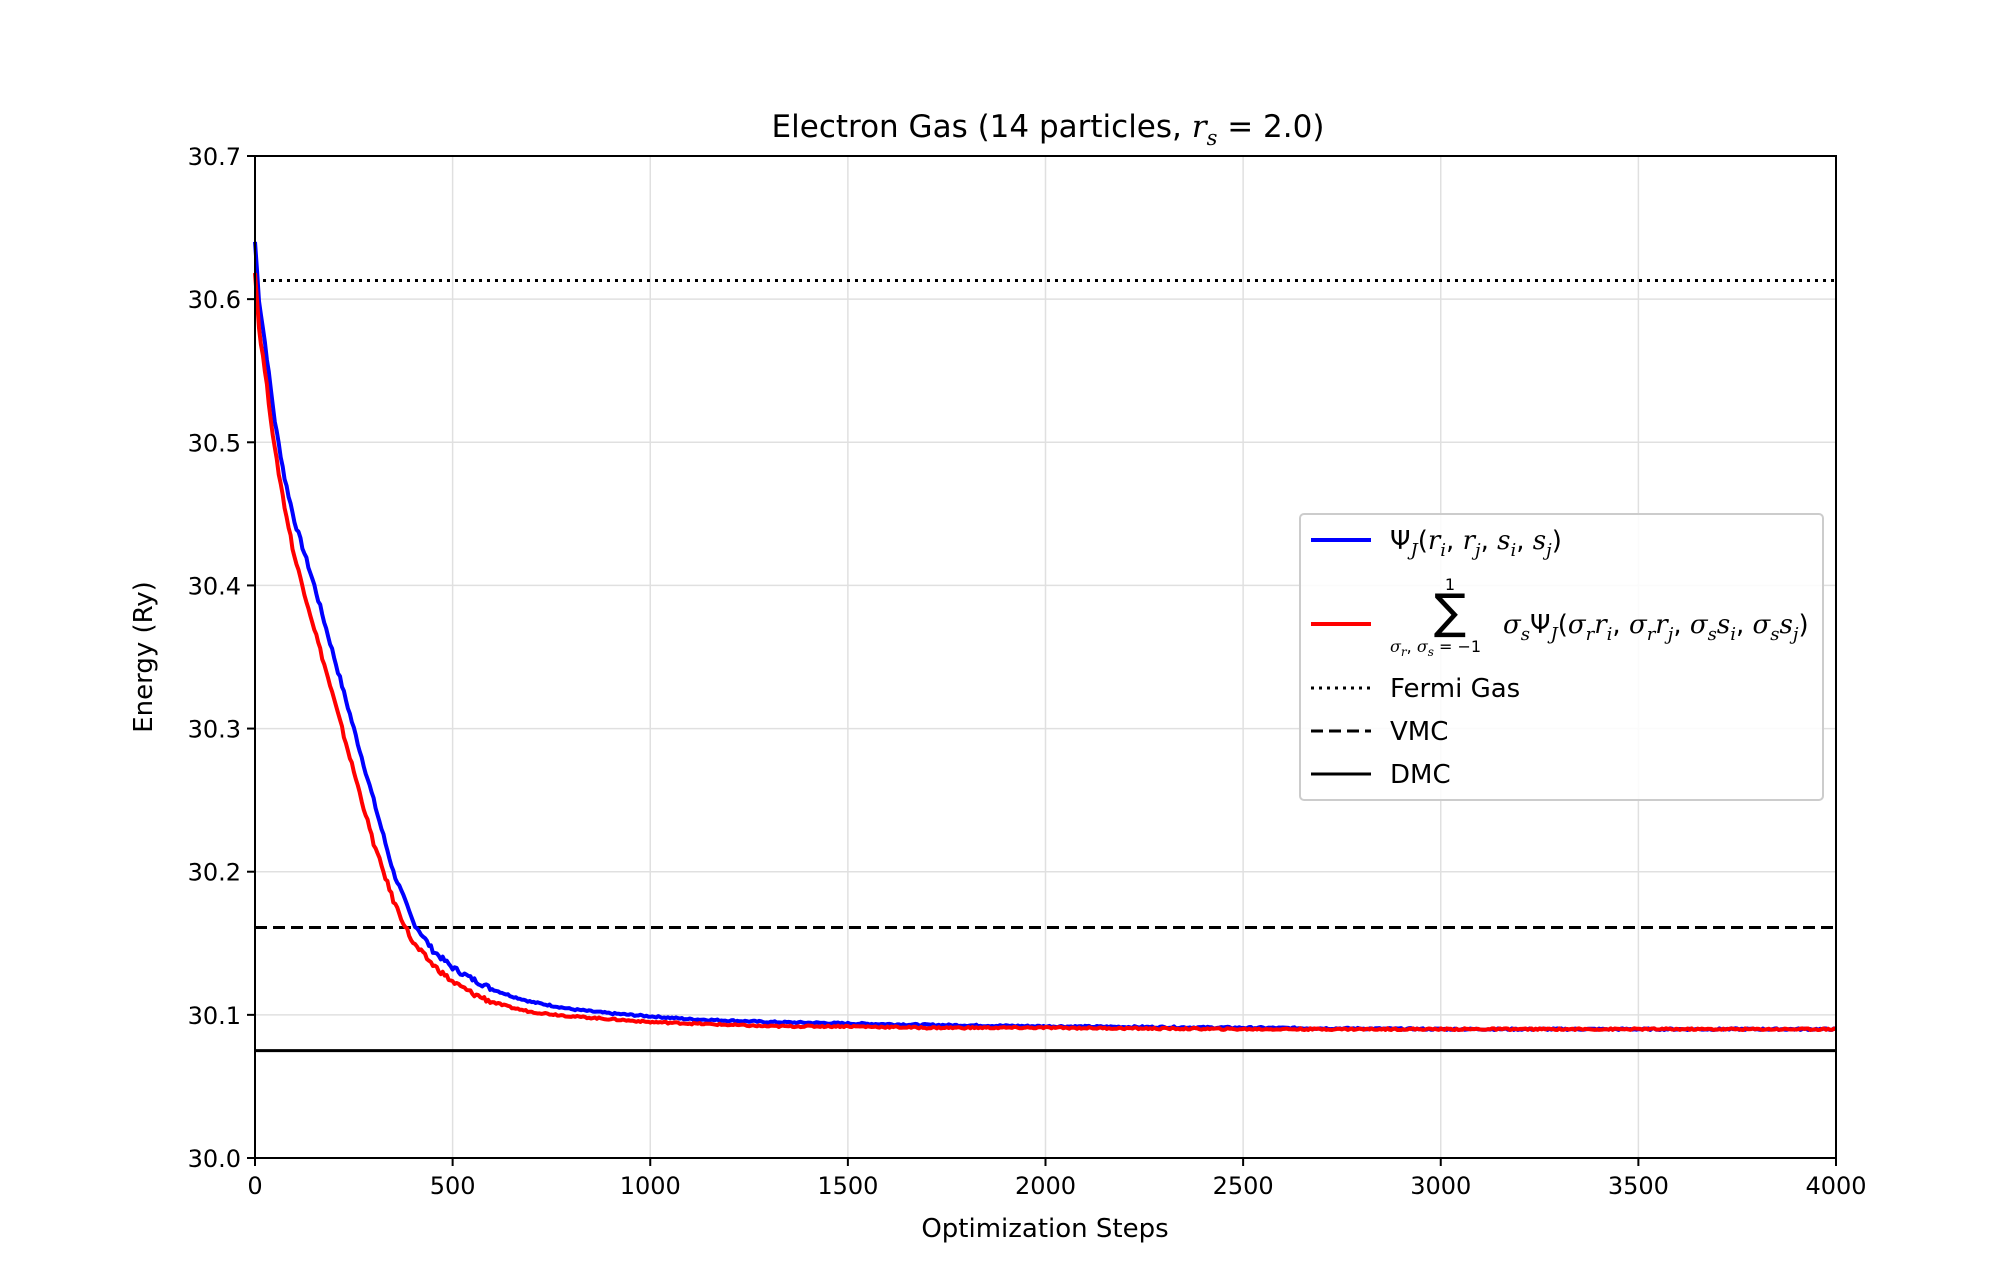  Describe the element at coordinates (1243, 1186) in the screenshot. I see `x-tick-label: 2500` at that location.